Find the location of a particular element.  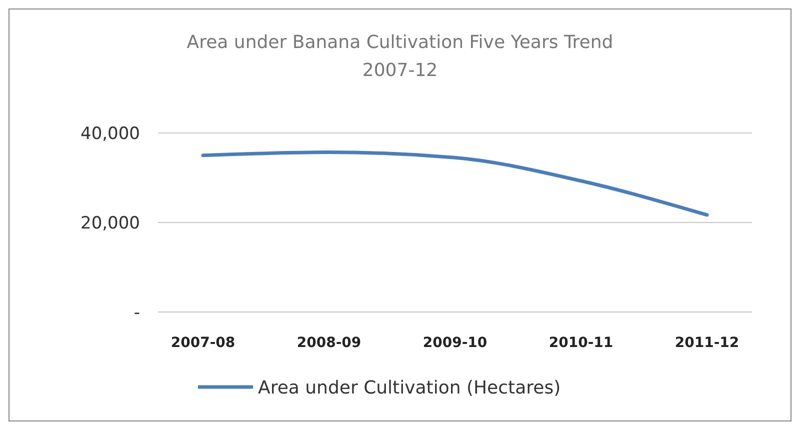

x-tick-label: 2008-09 is located at coordinates (329, 343).